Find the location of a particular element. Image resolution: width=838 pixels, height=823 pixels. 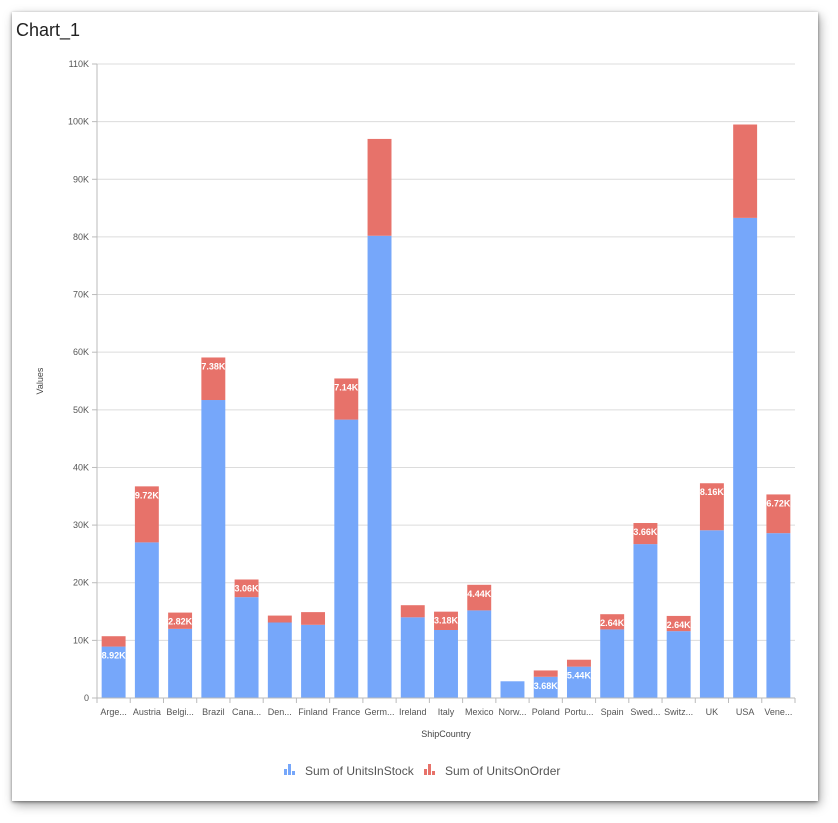

legend-item-units-in-stock: Sum of UnitsInStock is located at coordinates (349, 771).